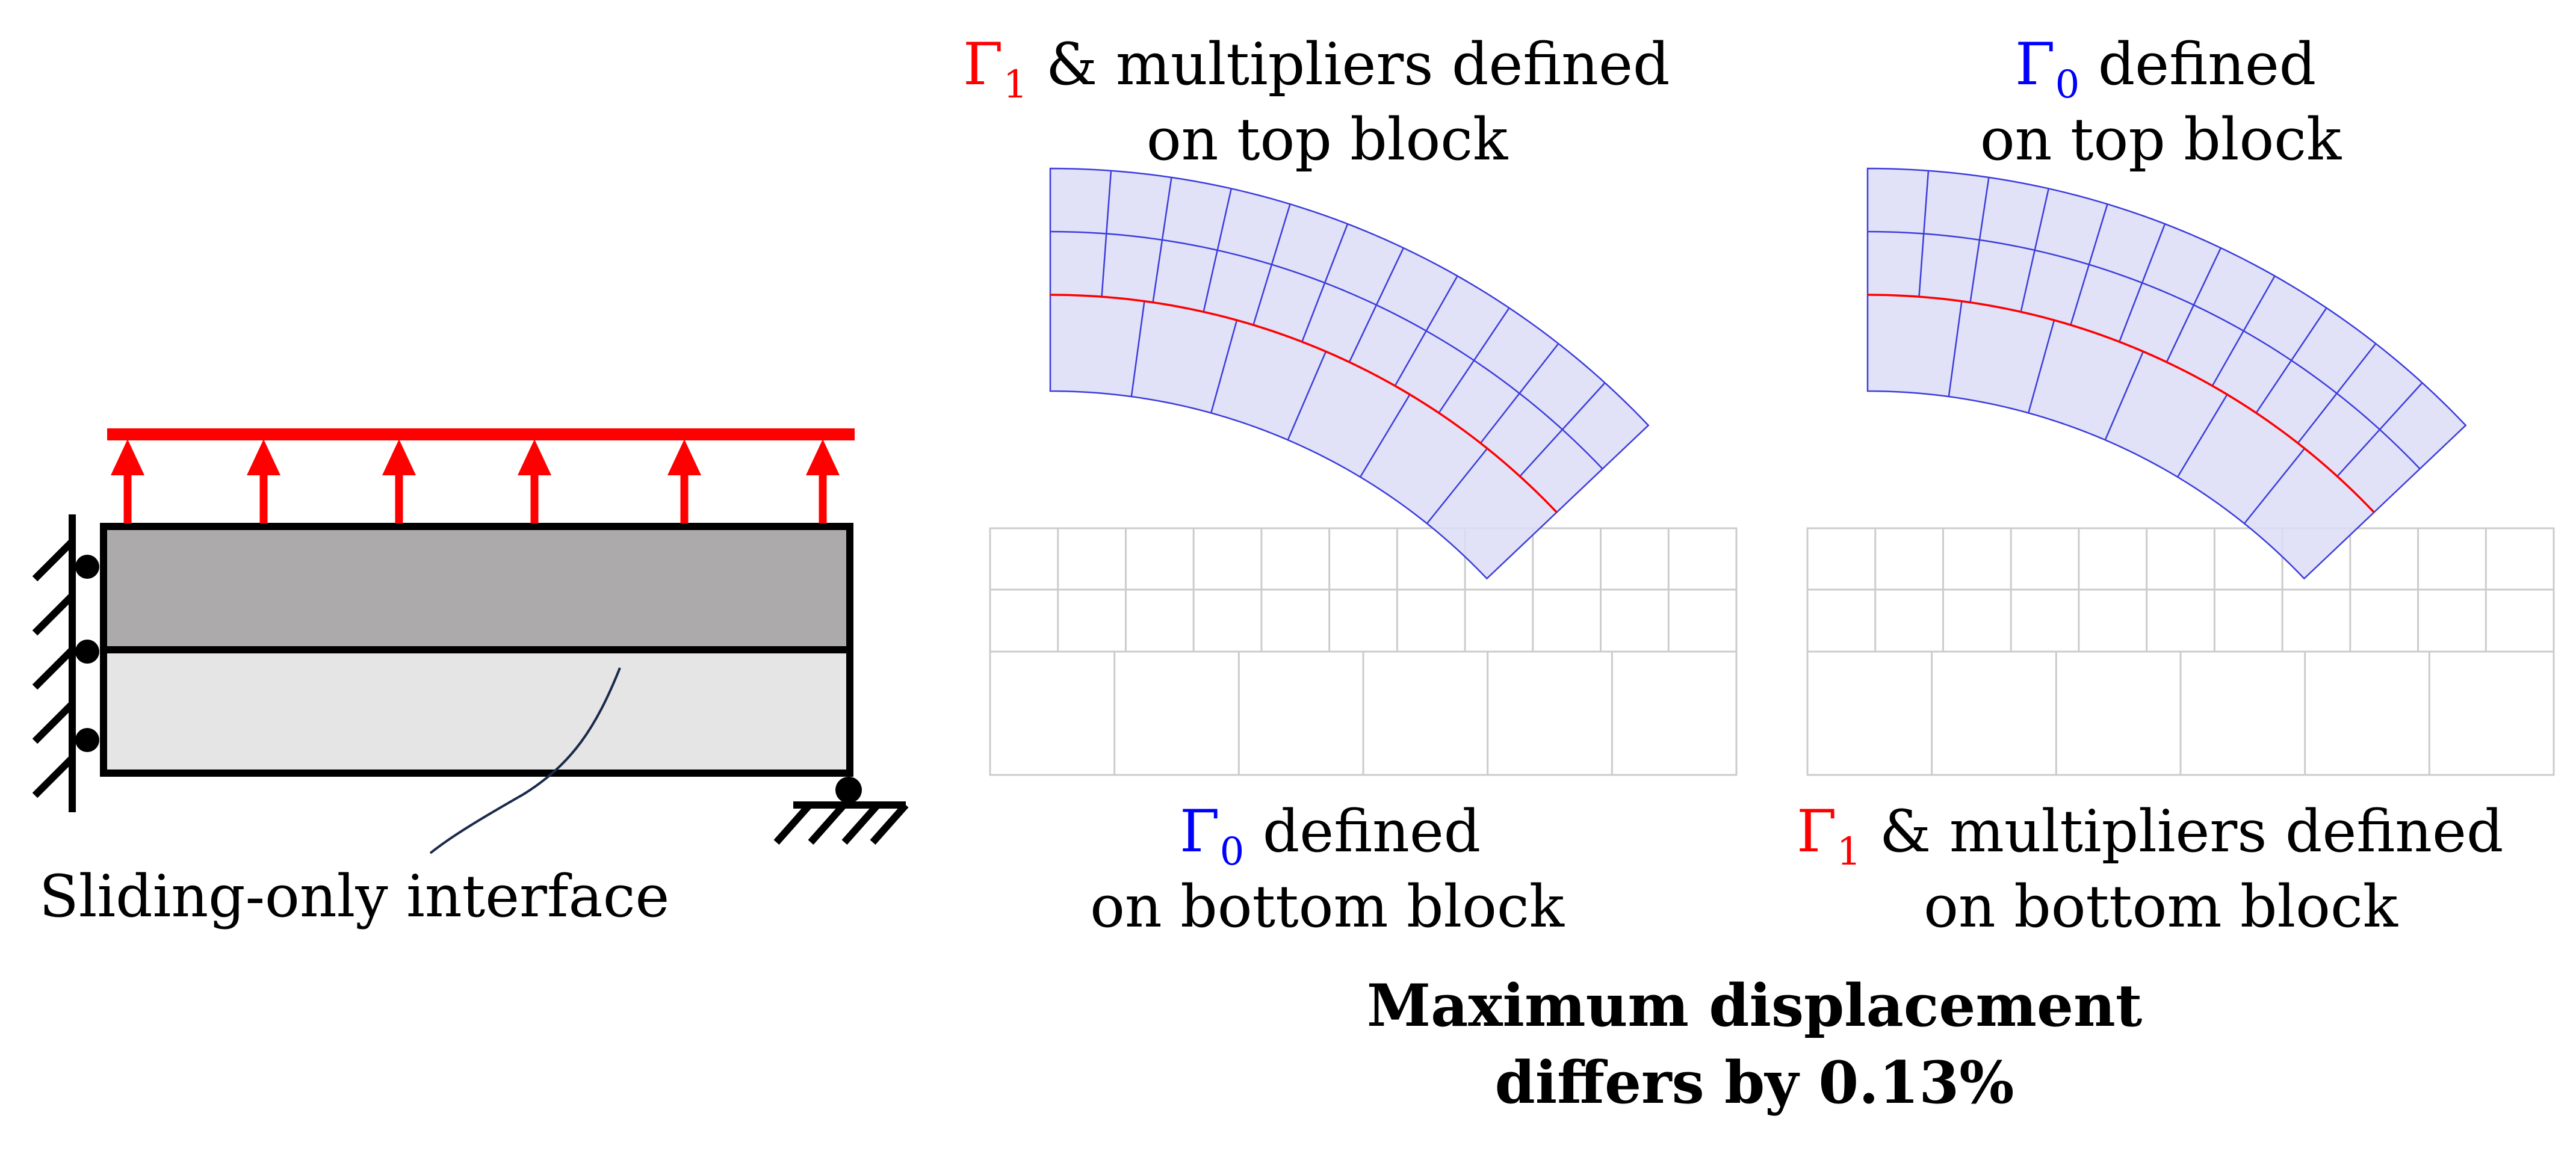 Image resolution: width=2576 pixels, height=1166 pixels. I want to click on interface-annotation: Sliding-only interface, so click(354, 896).